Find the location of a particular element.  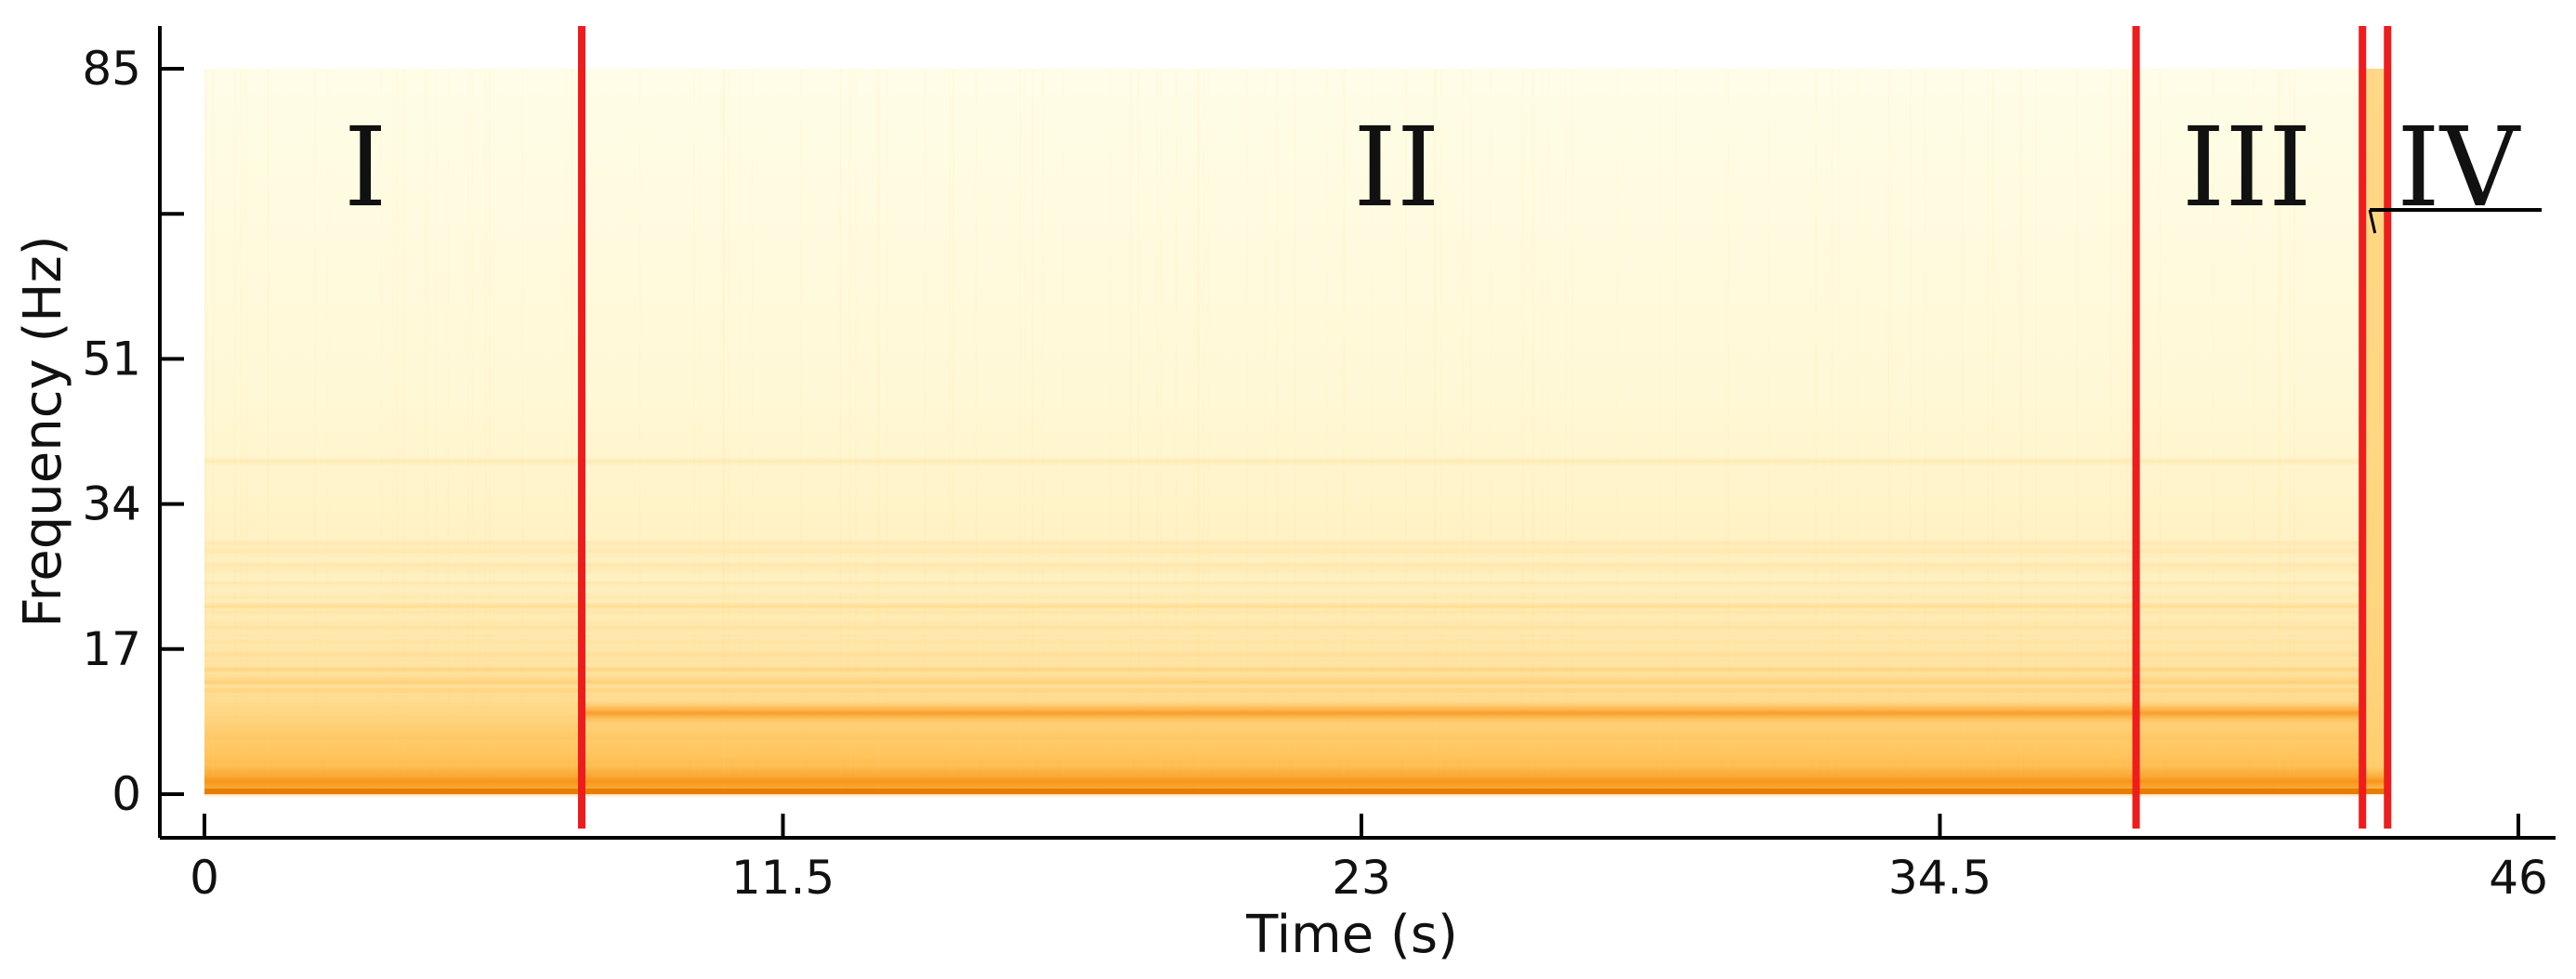

x-axis-label: Time (s) is located at coordinates (1351, 935).